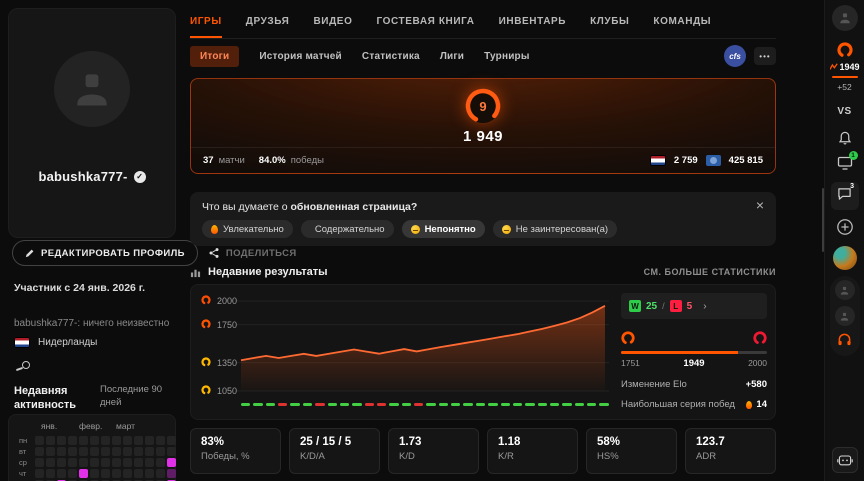 This screenshot has width=864, height=481. Describe the element at coordinates (215, 56) in the screenshot. I see `subtab-итоги: Итоги` at that location.